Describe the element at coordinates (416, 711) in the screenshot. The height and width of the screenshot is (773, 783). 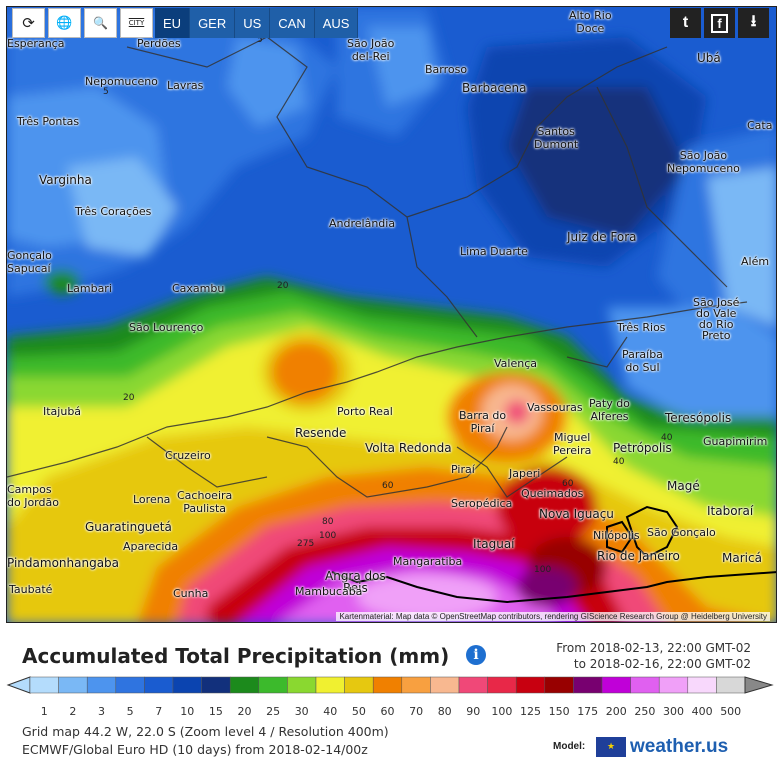
I see `legend-value: 70` at that location.